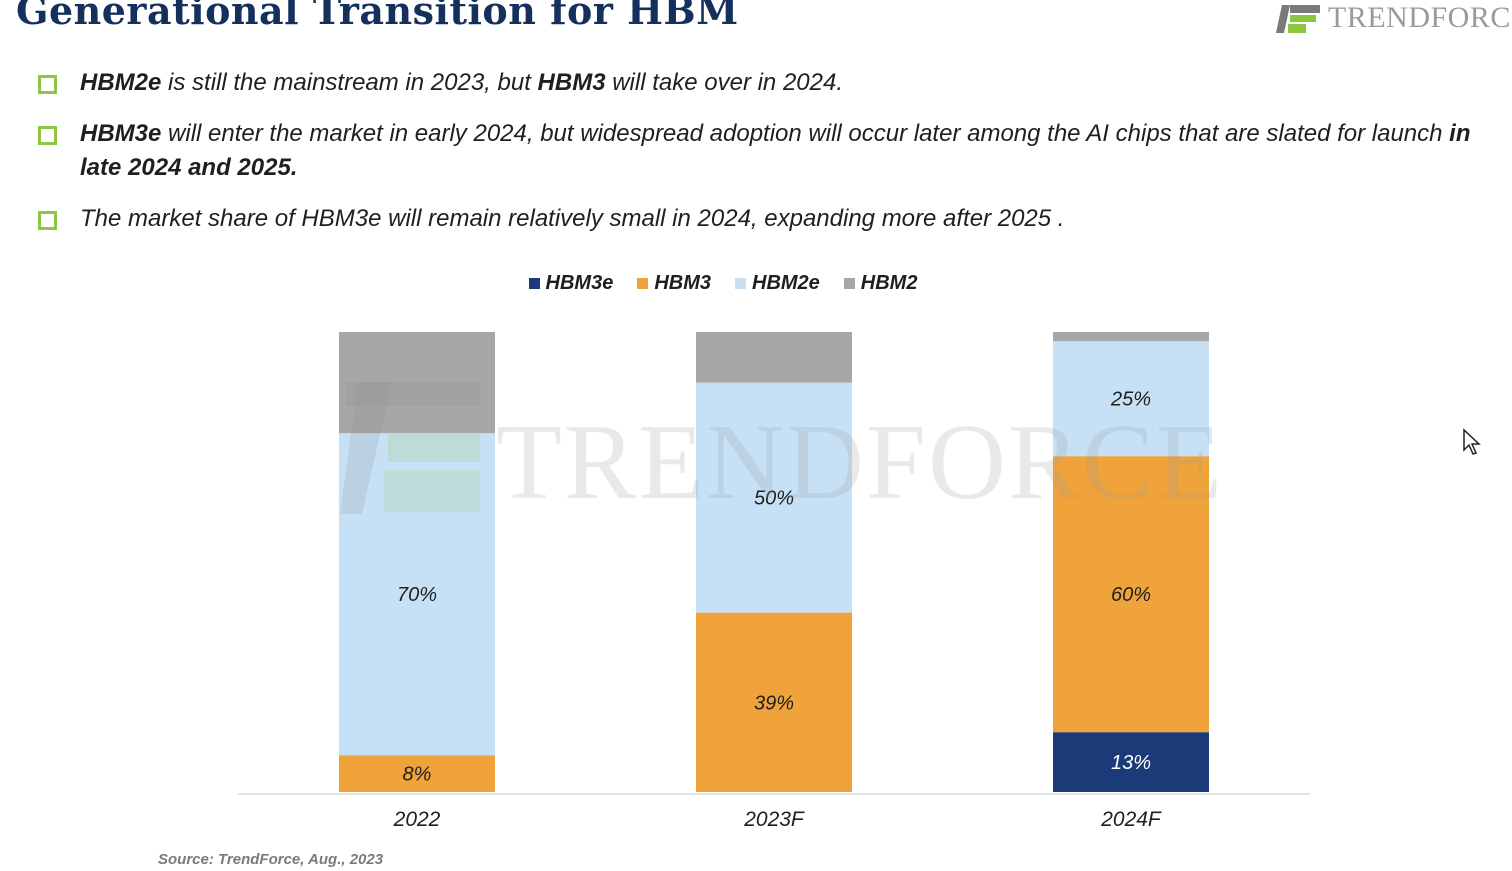  I want to click on legend-item-hbm3: HBM3, so click(674, 283).